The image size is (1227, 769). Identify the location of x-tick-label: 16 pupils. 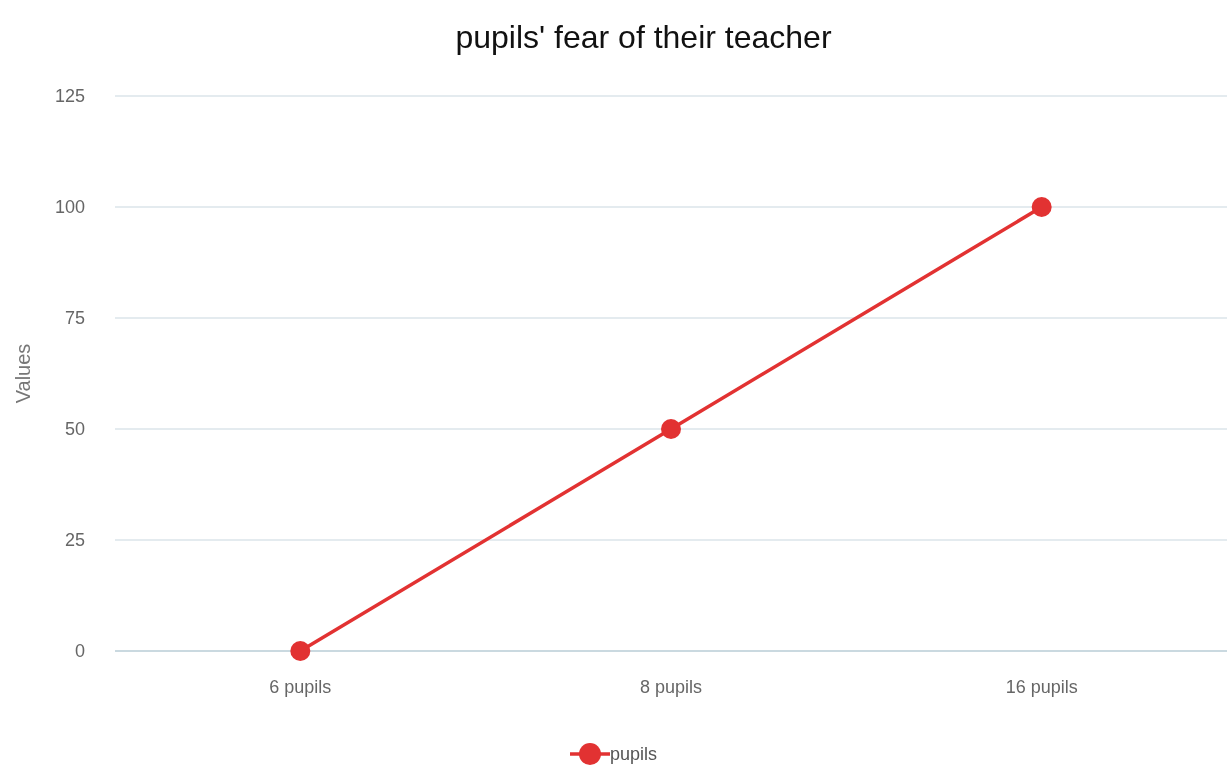
(1041, 687).